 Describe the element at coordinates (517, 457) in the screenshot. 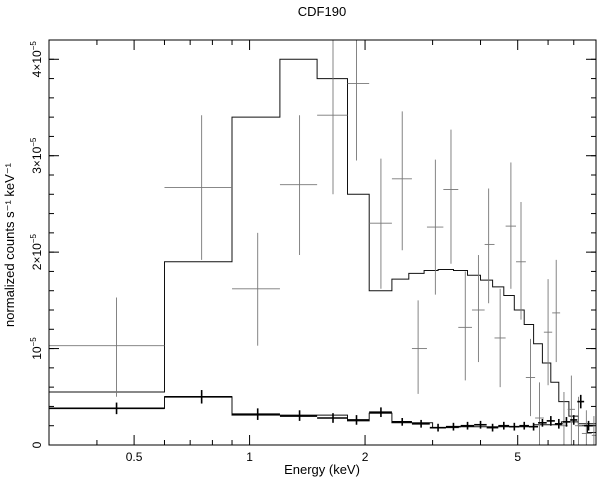

I see `x-tick-label: 5` at that location.